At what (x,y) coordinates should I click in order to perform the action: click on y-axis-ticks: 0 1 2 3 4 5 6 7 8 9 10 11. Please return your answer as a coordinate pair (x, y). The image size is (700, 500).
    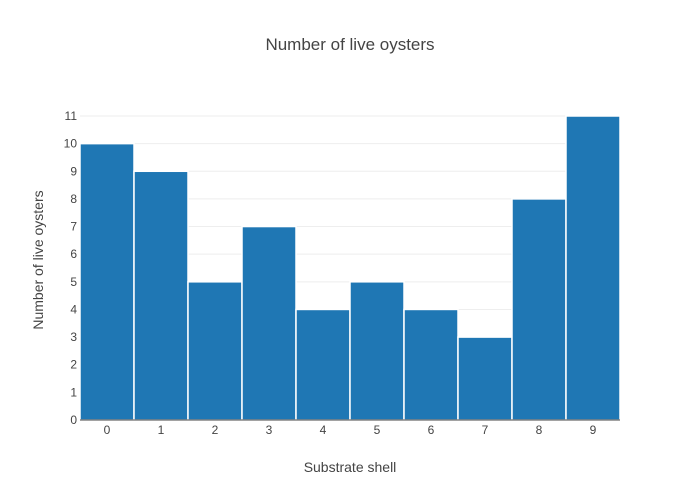
    Looking at the image, I should click on (71, 268).